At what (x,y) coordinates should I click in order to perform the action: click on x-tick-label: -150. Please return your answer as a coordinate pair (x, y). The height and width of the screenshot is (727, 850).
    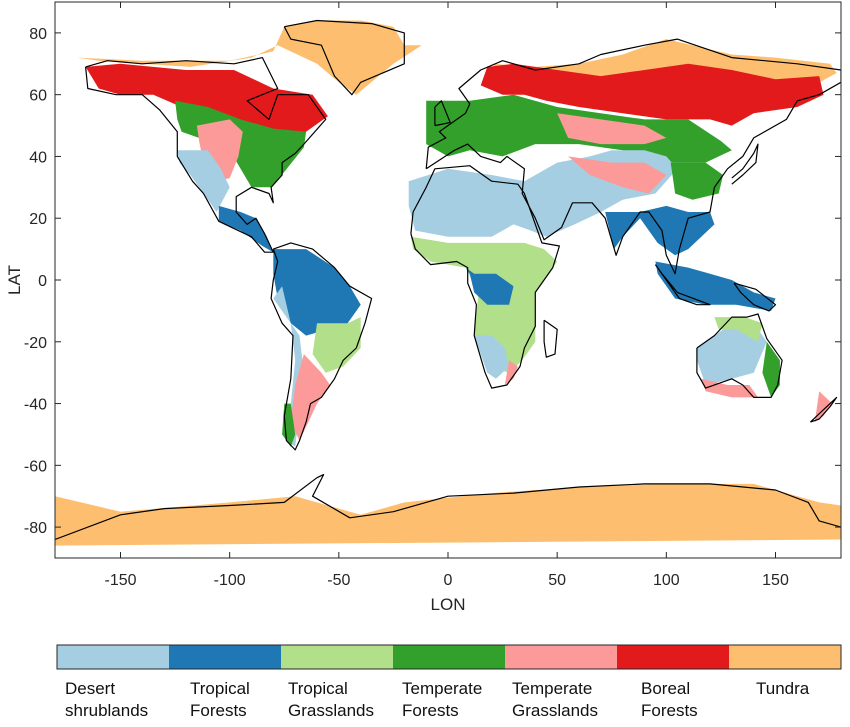
    Looking at the image, I should click on (120, 580).